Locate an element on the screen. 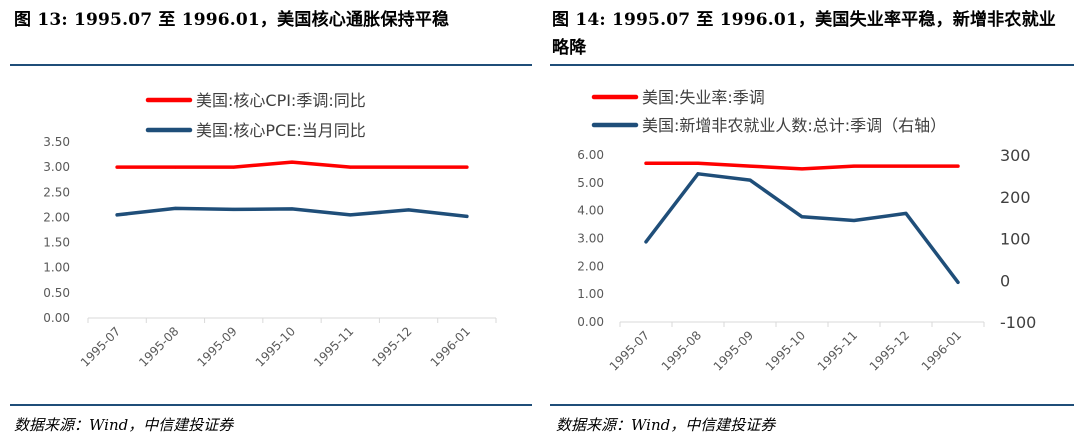  y-tick-label-14-5: 5.00 is located at coordinates (590, 183).